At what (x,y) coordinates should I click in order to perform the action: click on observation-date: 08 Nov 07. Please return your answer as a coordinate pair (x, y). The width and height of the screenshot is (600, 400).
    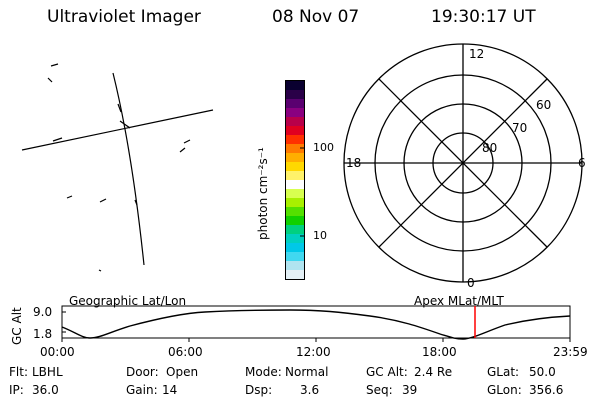
    Looking at the image, I should click on (316, 17).